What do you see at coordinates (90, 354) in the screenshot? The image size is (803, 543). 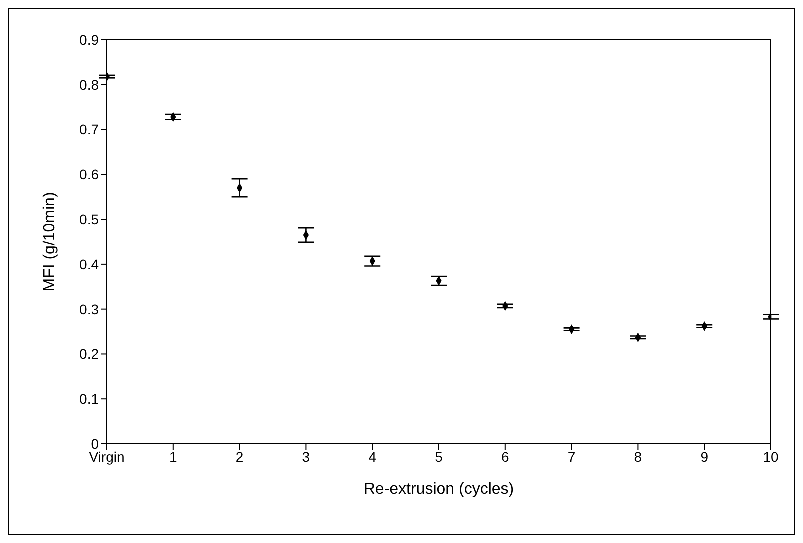 I see `y-tick-label: 0.2` at bounding box center [90, 354].